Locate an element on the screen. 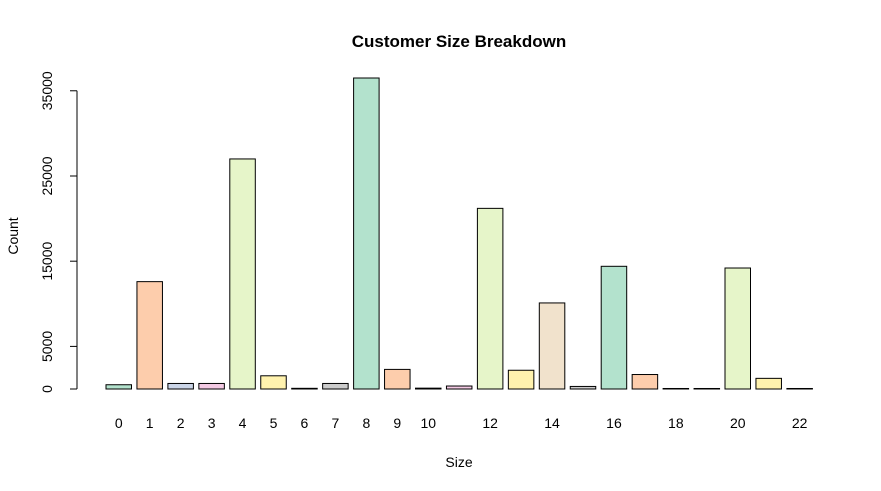 The width and height of the screenshot is (881, 491). y-tick-label: 5000 is located at coordinates (47, 346).